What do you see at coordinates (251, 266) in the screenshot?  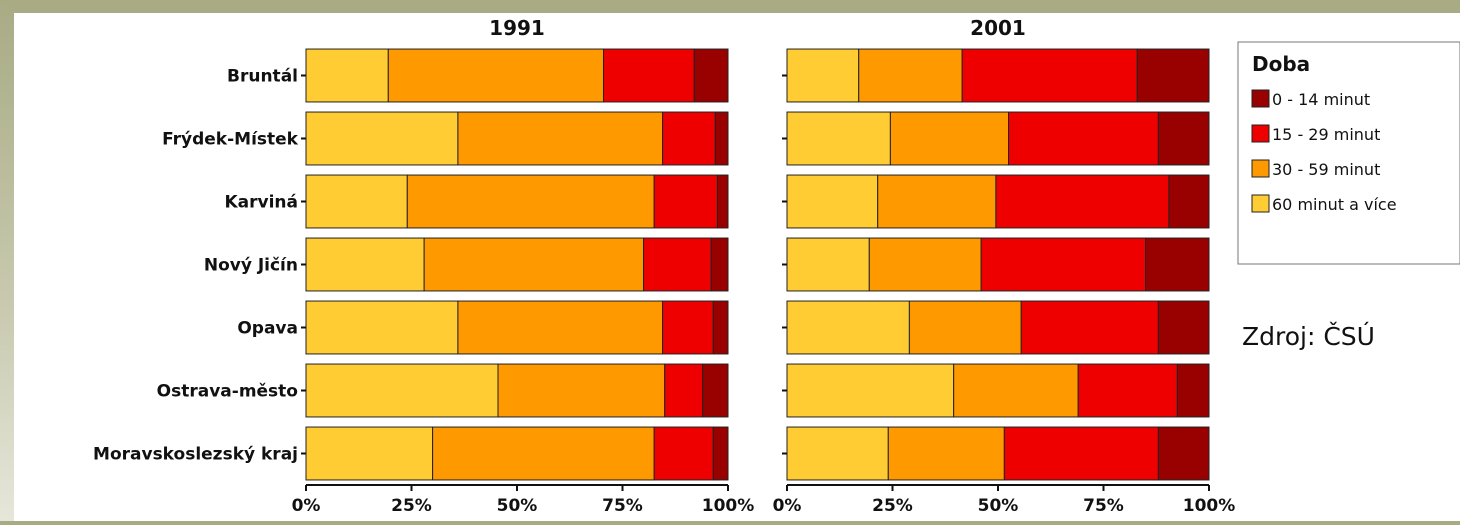 I see `category-label: Nový Jičín` at bounding box center [251, 266].